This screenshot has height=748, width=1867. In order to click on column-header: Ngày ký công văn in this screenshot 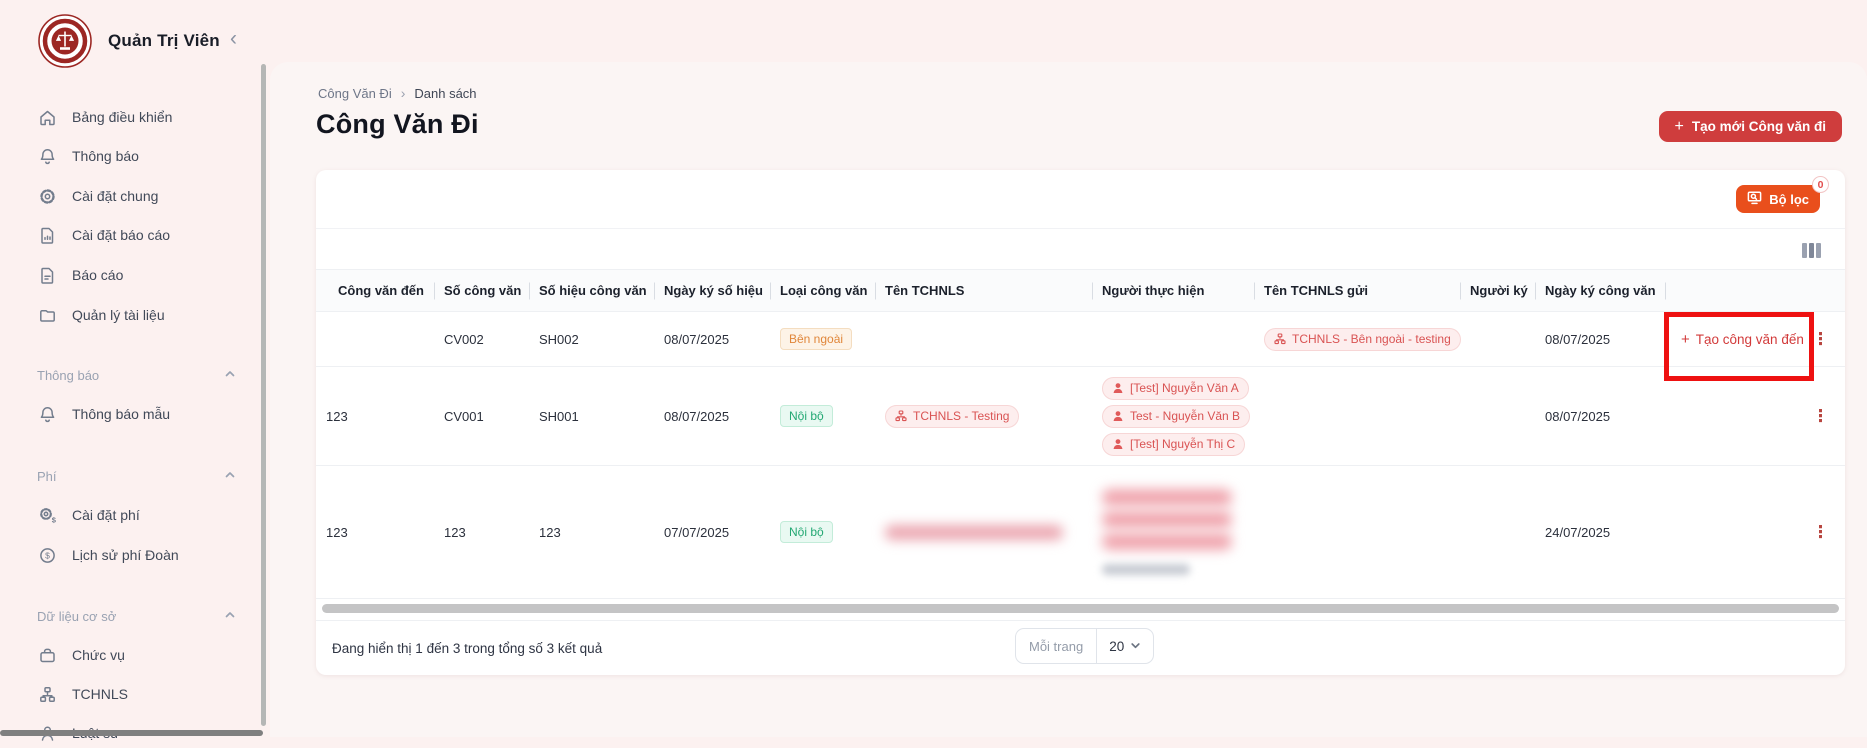, I will do `click(1600, 290)`.